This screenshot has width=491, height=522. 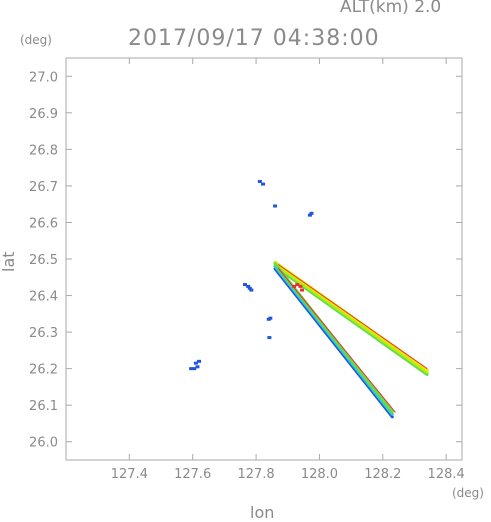 I want to click on x-unit-label: (deg), so click(x=468, y=493).